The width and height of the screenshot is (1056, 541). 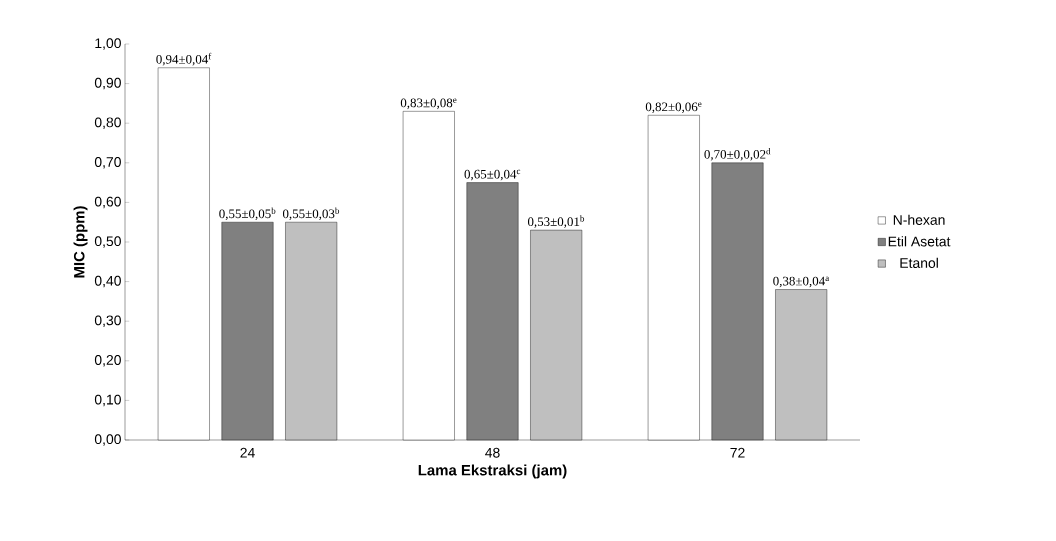 I want to click on y-tick-label: 0,50, so click(x=107, y=242).